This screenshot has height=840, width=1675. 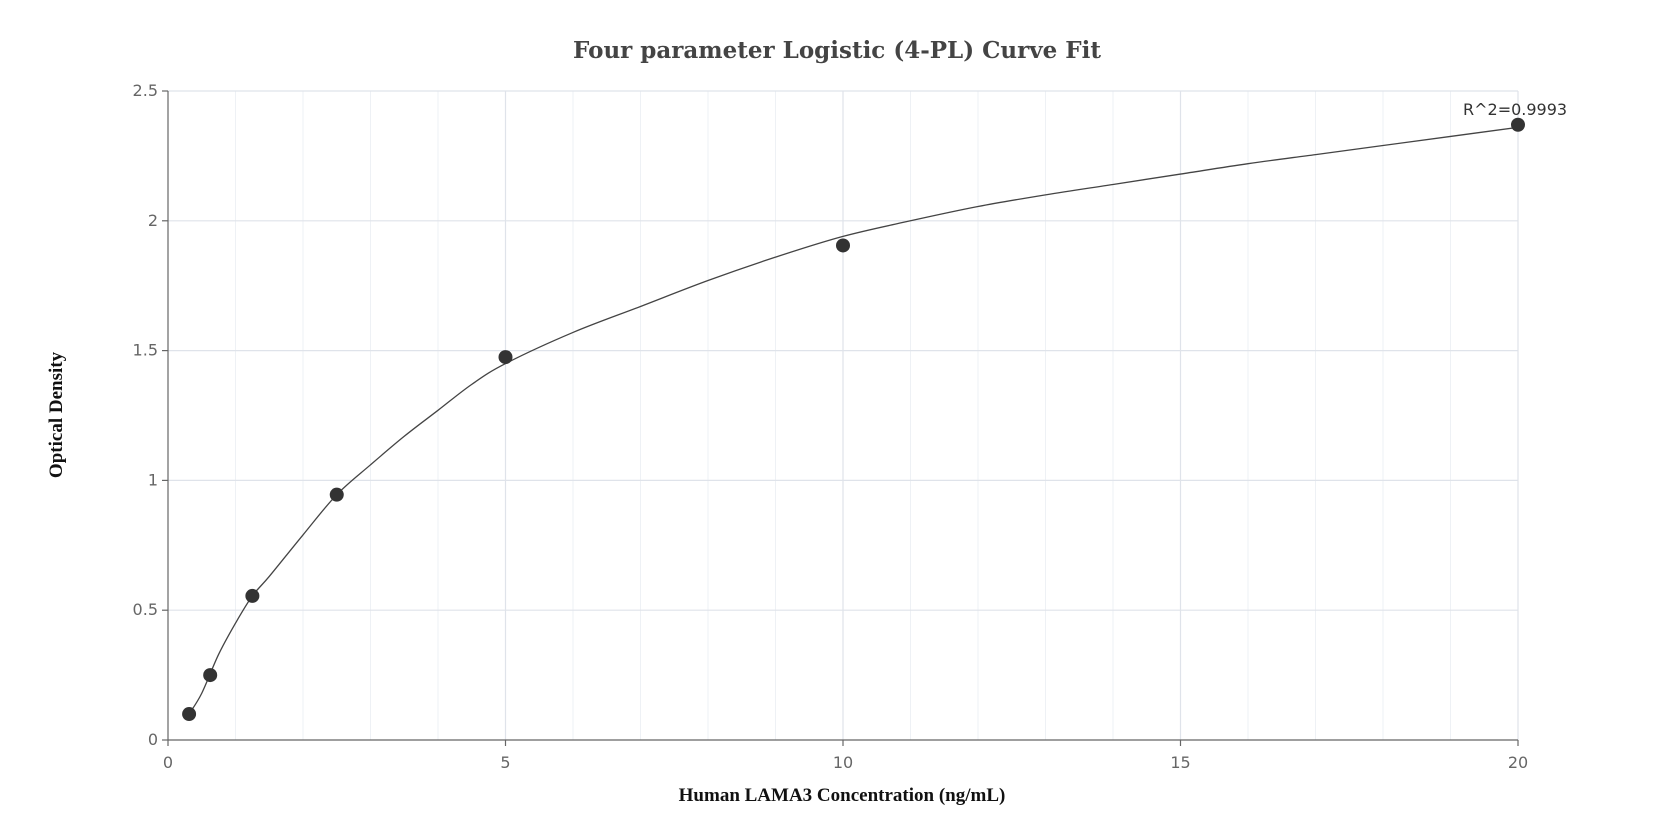 What do you see at coordinates (153, 479) in the screenshot?
I see `y-tick-label: 1` at bounding box center [153, 479].